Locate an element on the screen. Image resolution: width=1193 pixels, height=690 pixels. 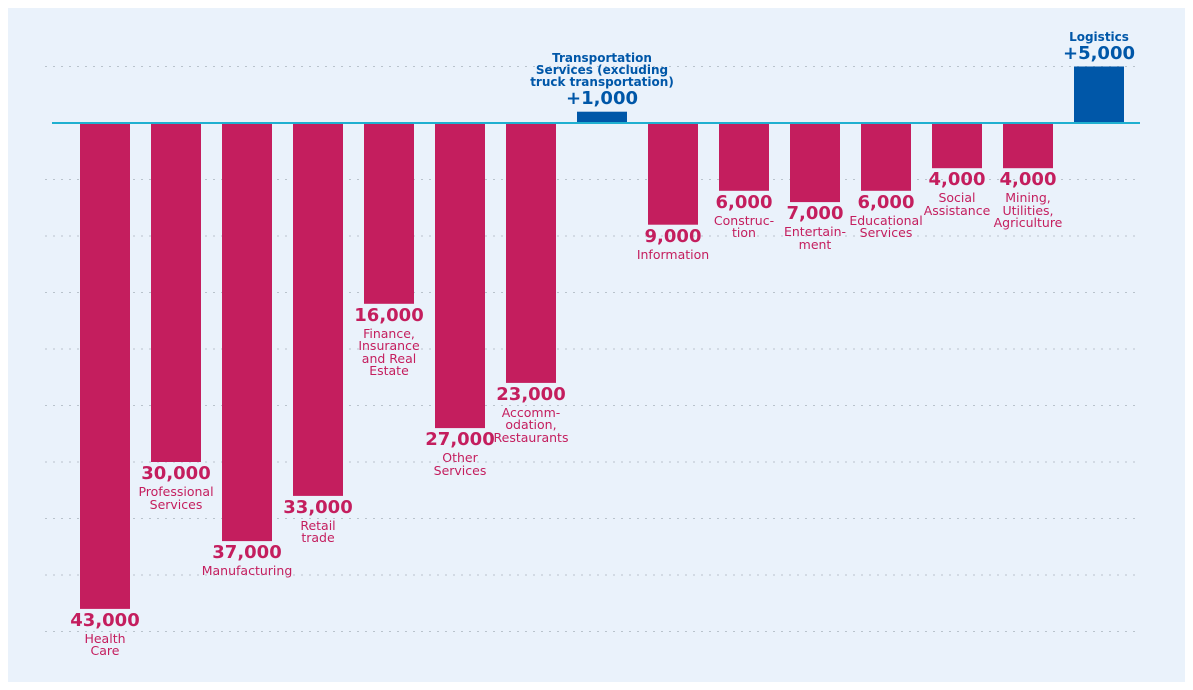
value-label: 23,000 is located at coordinates (531, 394).